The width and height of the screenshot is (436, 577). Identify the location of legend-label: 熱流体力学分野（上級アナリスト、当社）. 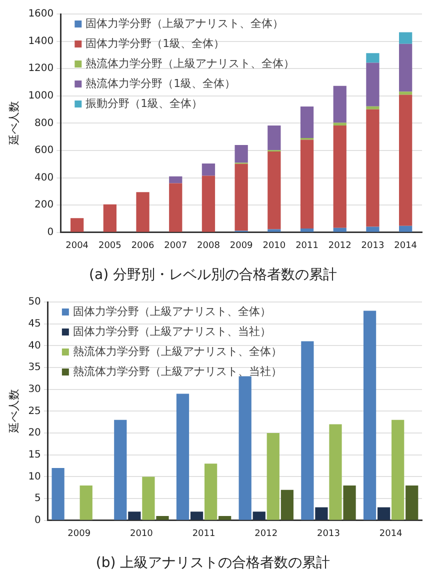
(177, 371).